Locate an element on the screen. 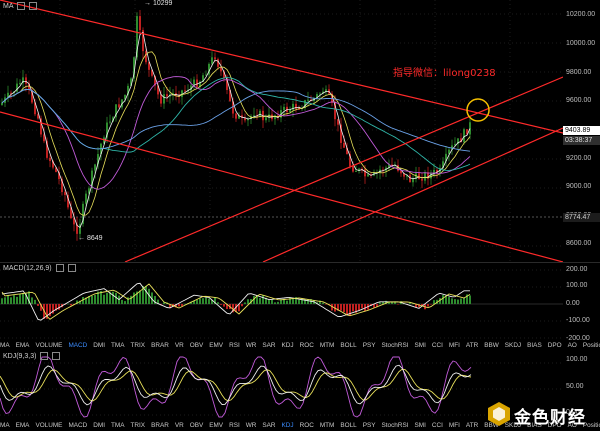 The image size is (600, 431). macd-axis: 200.00 100.00 0.00 -100.00 -200.00 is located at coordinates (581, 302).